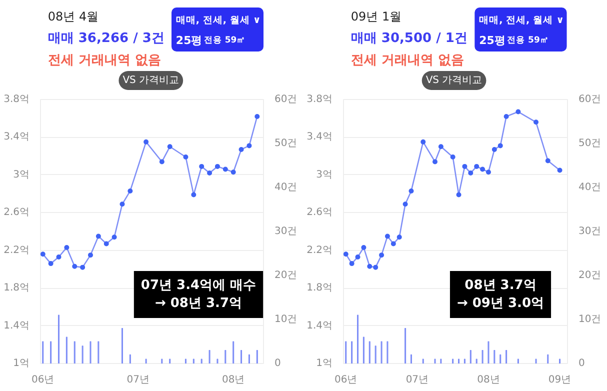 Image resolution: width=607 pixels, height=391 pixels. What do you see at coordinates (376, 17) in the screenshot?
I see `chart-title: 09년 1월` at bounding box center [376, 17].